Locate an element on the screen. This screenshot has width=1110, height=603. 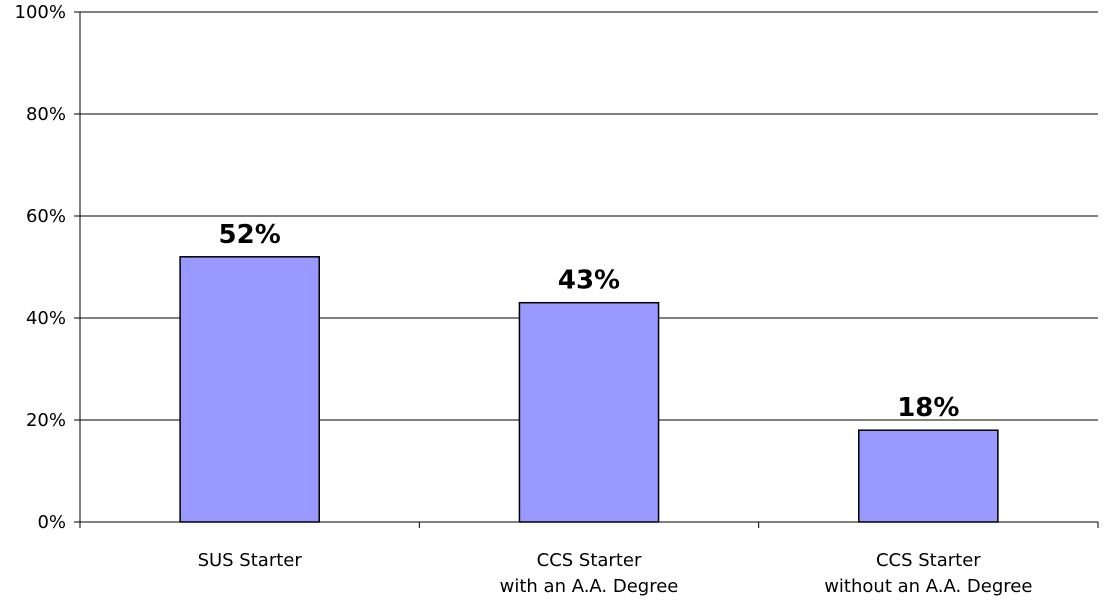
x-category-label: CCS Starter without an A.A. Degree is located at coordinates (928, 573).